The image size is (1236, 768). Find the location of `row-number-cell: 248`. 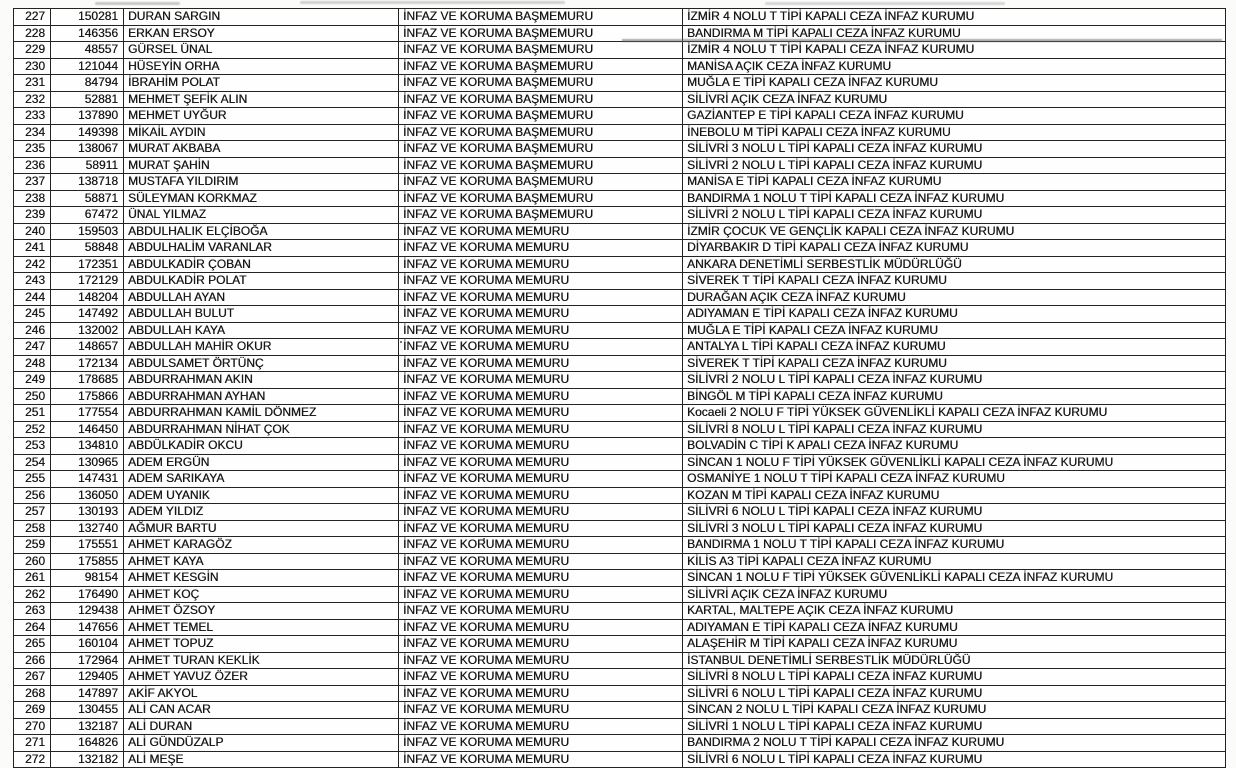

row-number-cell: 248 is located at coordinates (32, 363).